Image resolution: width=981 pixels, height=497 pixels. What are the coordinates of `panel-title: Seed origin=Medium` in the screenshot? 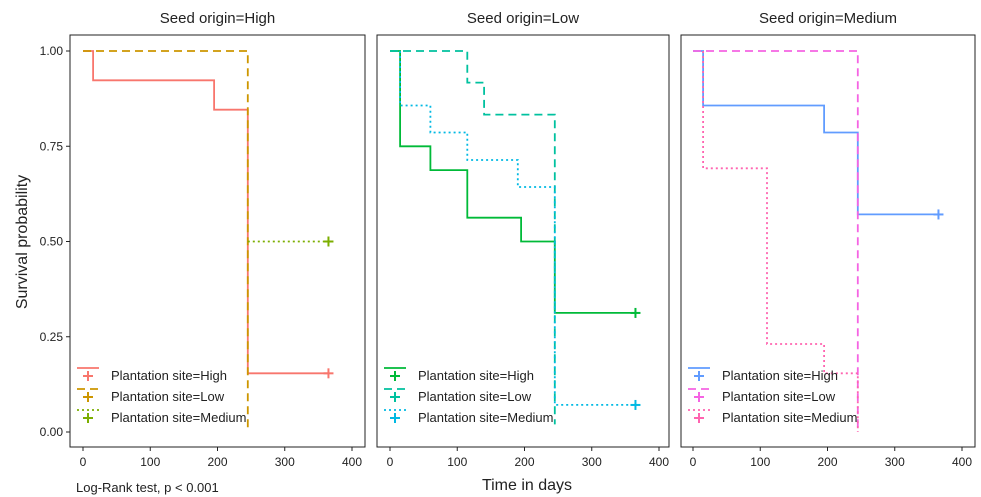 It's located at (828, 18).